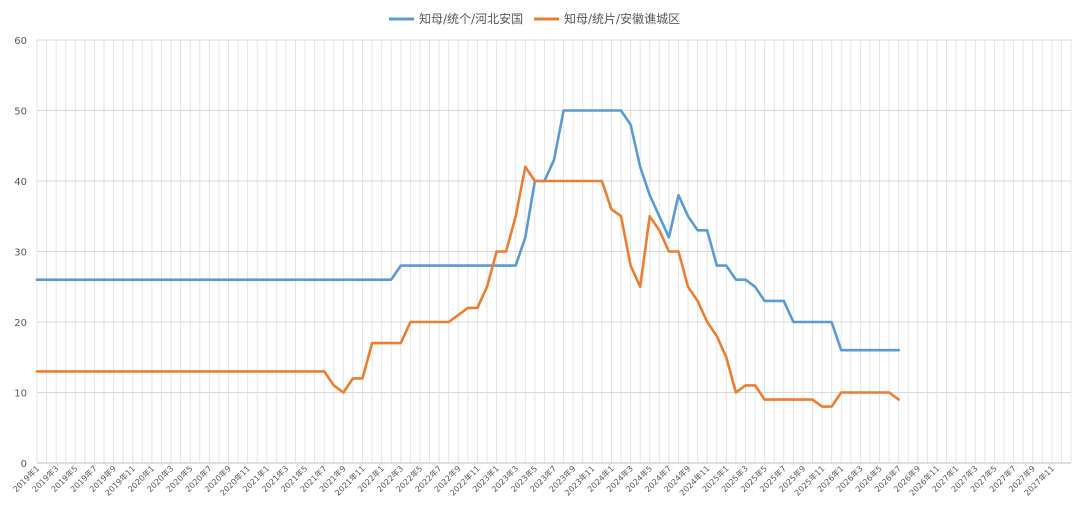 The height and width of the screenshot is (517, 1080). What do you see at coordinates (20, 323) in the screenshot?
I see `y-tick-label: 20` at bounding box center [20, 323].